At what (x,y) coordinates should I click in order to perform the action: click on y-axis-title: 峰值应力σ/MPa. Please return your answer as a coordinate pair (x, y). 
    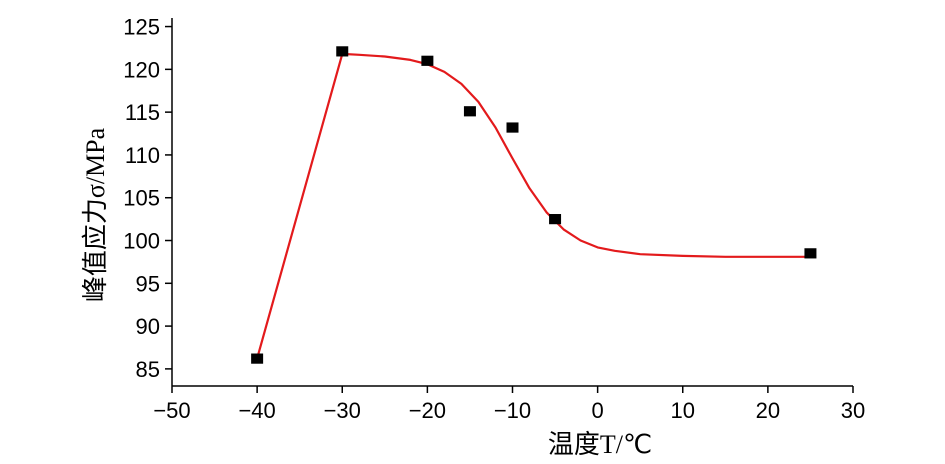
    Looking at the image, I should click on (95, 214).